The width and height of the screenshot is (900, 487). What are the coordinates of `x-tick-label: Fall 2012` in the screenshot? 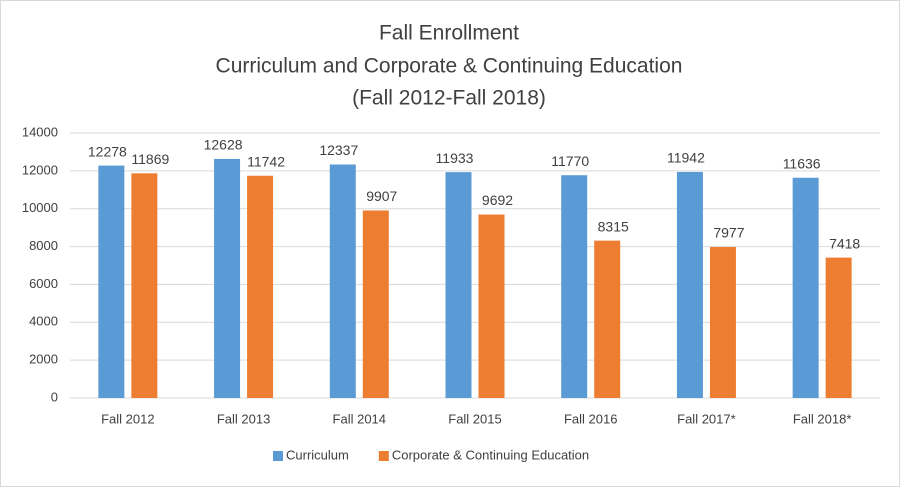 It's located at (127, 418).